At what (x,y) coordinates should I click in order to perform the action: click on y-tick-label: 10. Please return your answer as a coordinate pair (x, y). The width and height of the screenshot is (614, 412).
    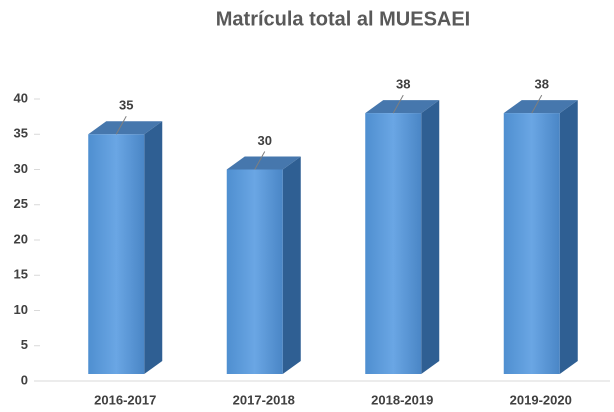
    Looking at the image, I should click on (21, 309).